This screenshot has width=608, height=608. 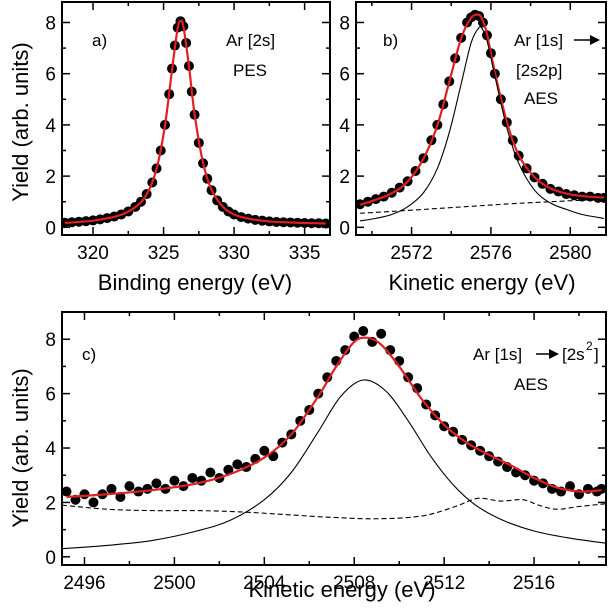 I want to click on panel-a-annotation-2: PES, so click(x=250, y=70).